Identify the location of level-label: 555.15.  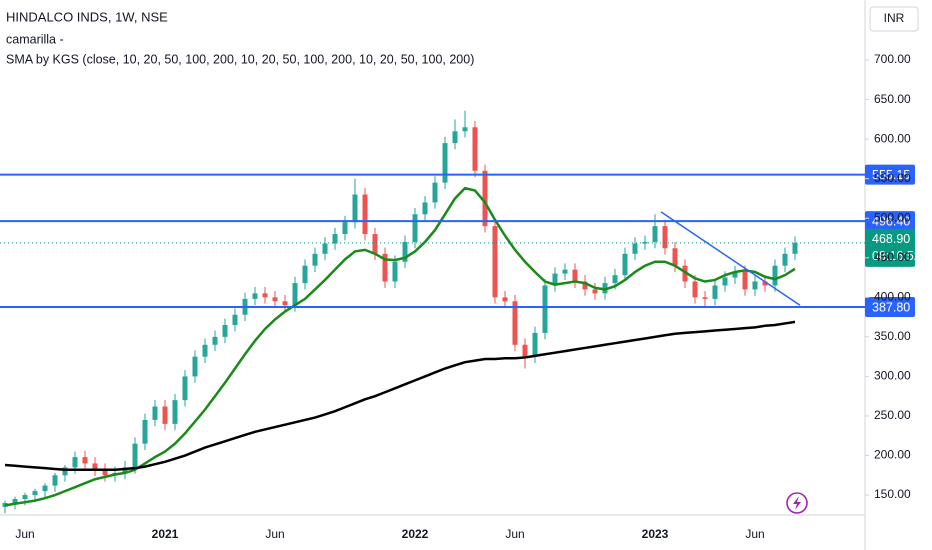
(891, 175).